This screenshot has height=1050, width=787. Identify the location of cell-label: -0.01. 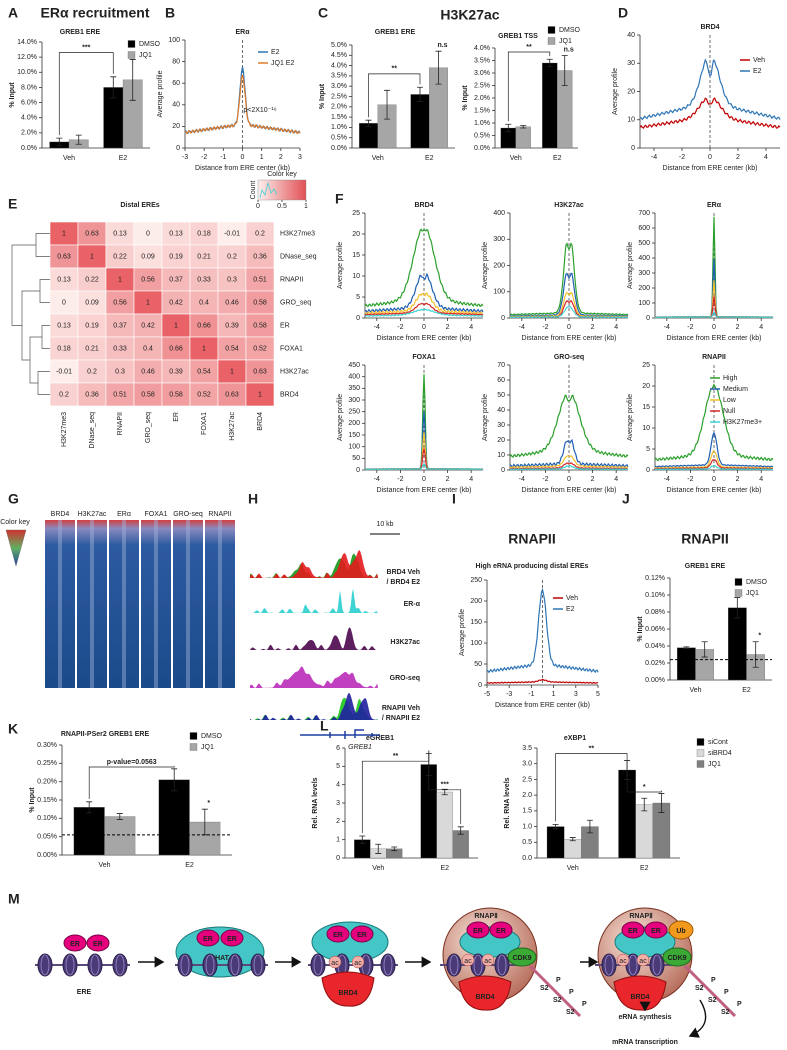
(64, 371).